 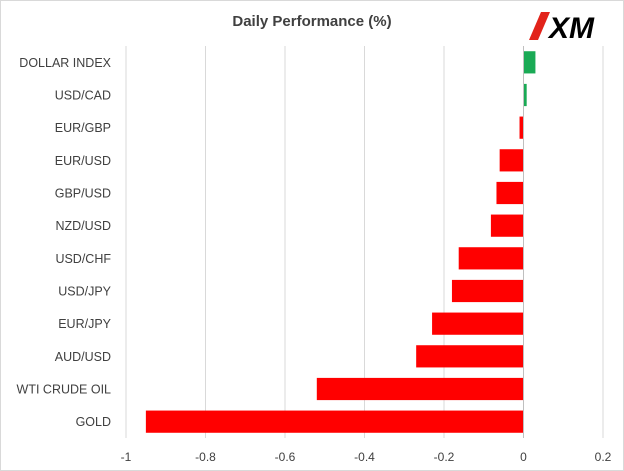 What do you see at coordinates (65, 63) in the screenshot?
I see `category-label-dollar-index: DOLLAR INDEX` at bounding box center [65, 63].